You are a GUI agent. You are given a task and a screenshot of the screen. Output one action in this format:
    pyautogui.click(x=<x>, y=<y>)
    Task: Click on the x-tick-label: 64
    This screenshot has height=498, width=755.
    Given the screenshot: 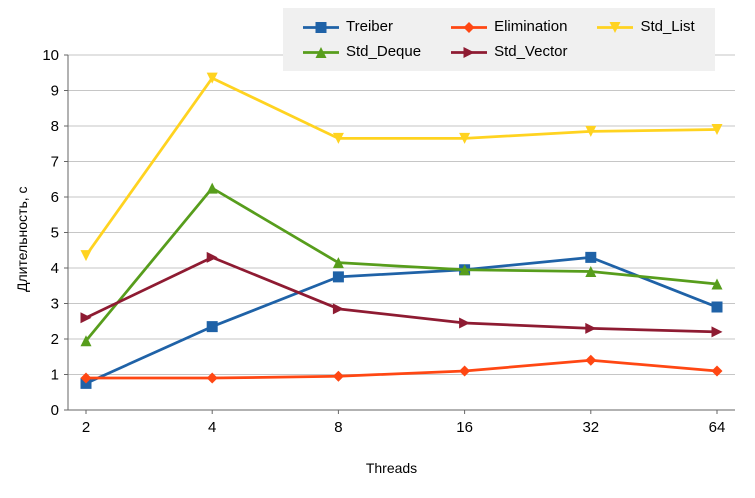 What is the action you would take?
    pyautogui.click(x=717, y=427)
    